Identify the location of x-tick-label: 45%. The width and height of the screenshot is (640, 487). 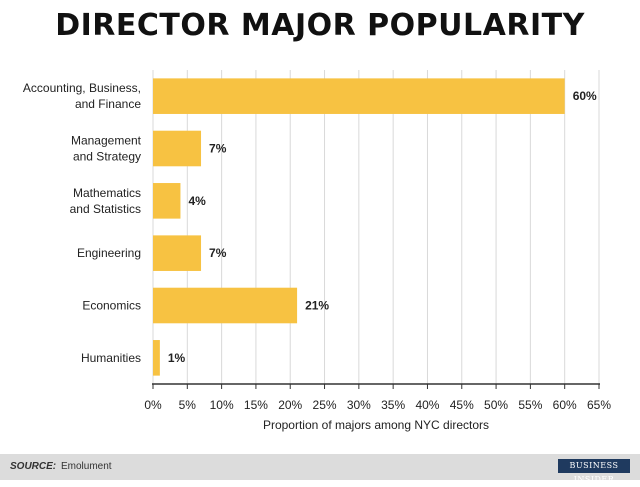
(462, 405).